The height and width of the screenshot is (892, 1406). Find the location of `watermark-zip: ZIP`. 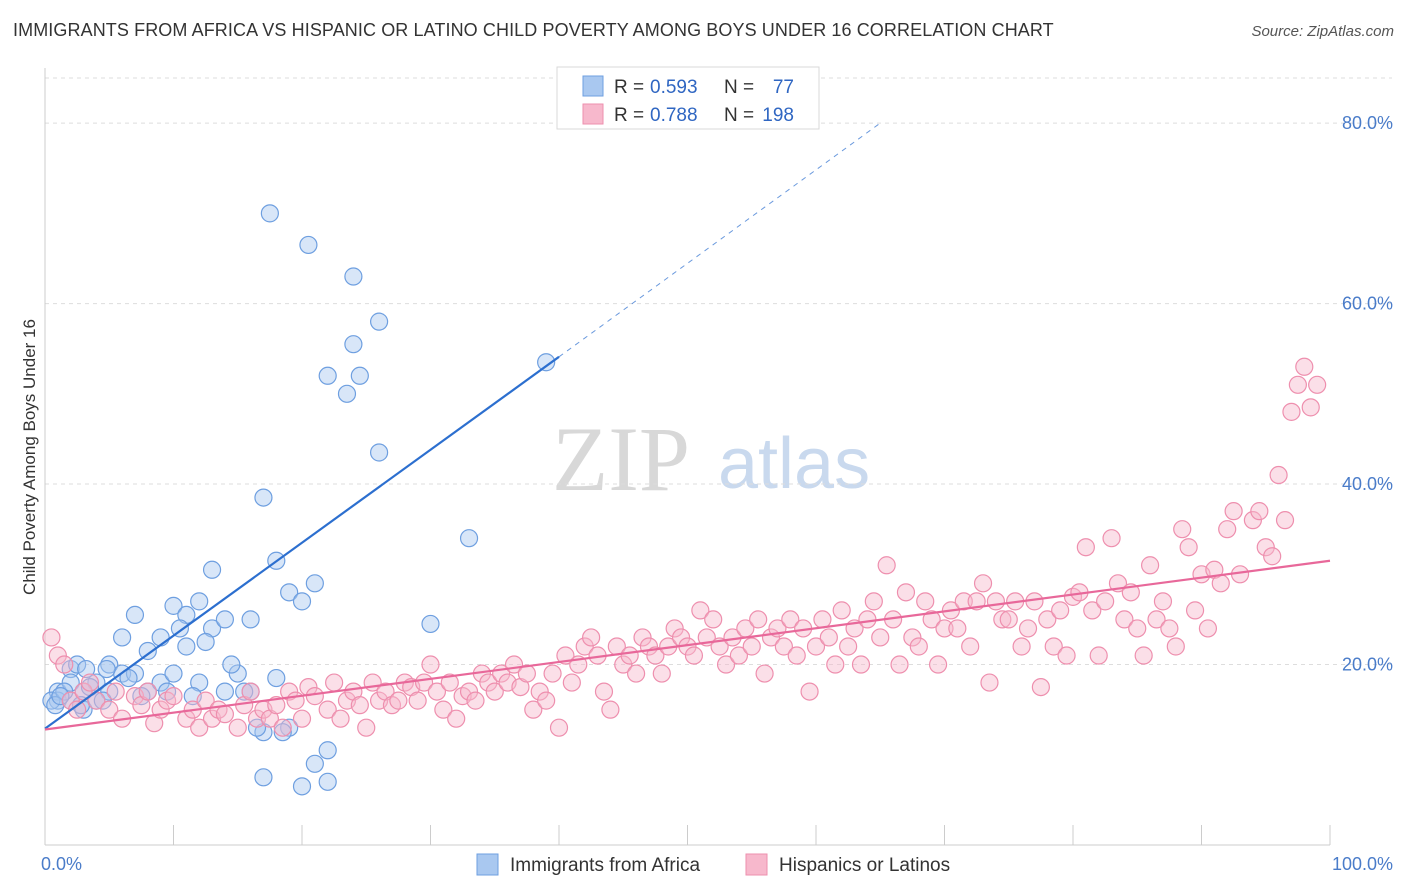

watermark-zip: ZIP is located at coordinates (621, 459).